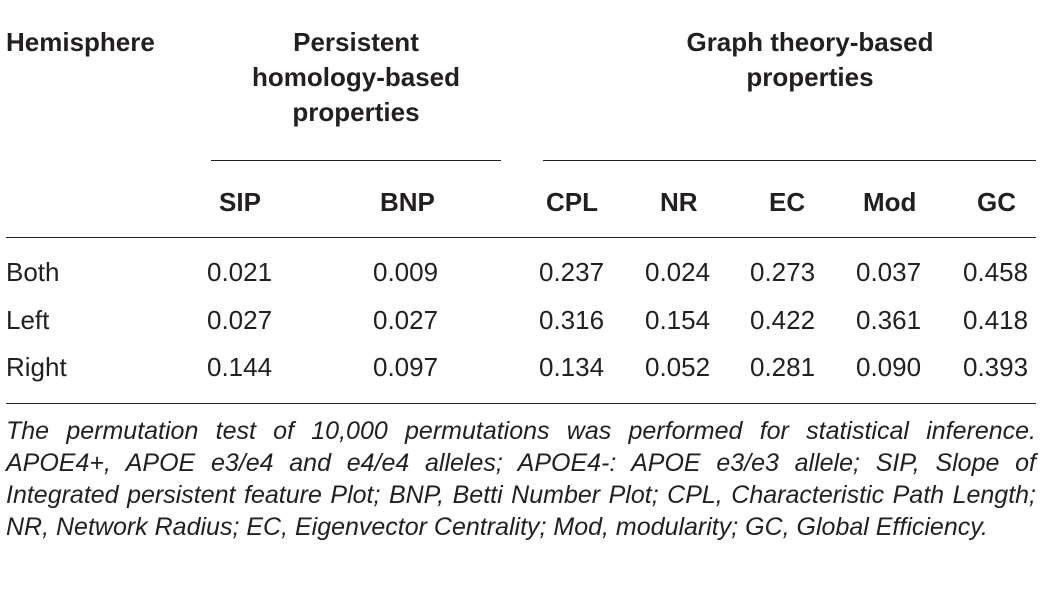  I want to click on column-header-gc: GC, so click(996, 202).